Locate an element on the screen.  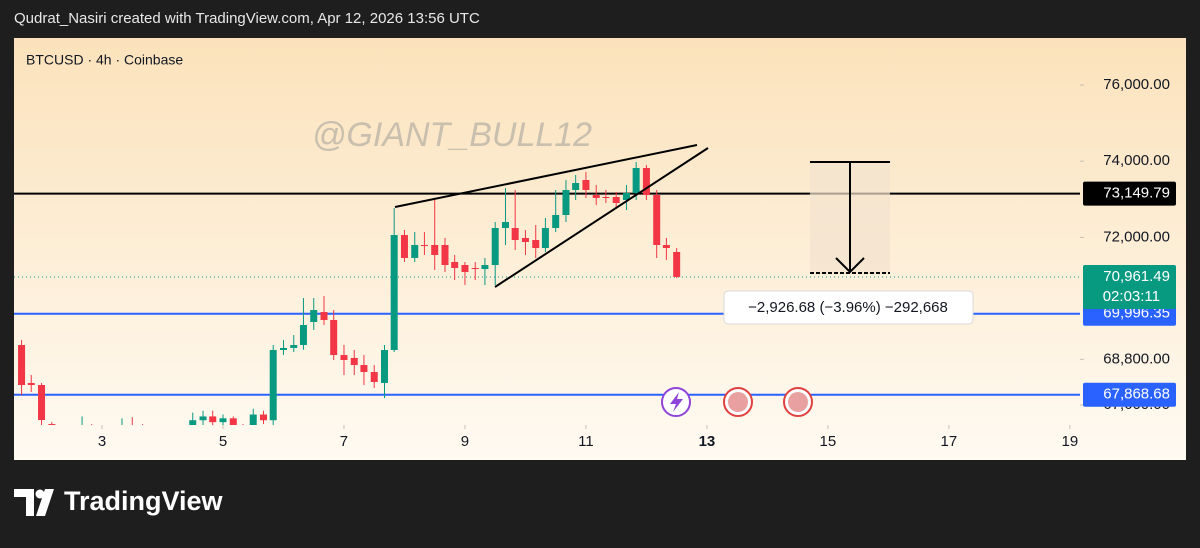
x-tick-label: 13 is located at coordinates (707, 441).